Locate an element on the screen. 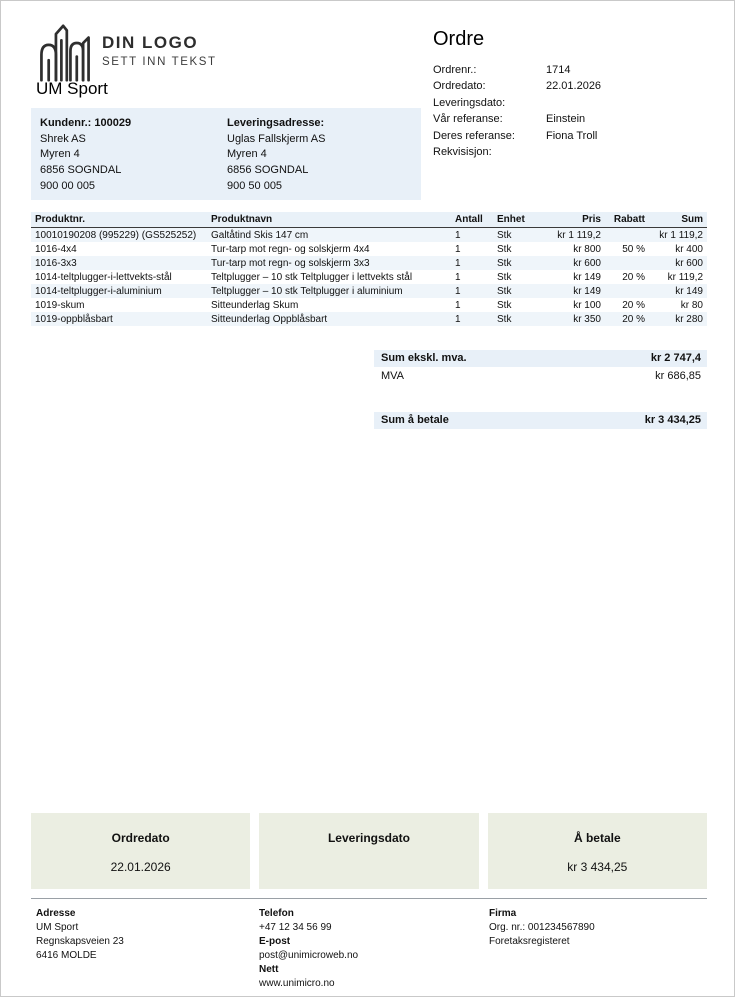 The height and width of the screenshot is (997, 735). cell-price: kr 600 is located at coordinates (587, 263).